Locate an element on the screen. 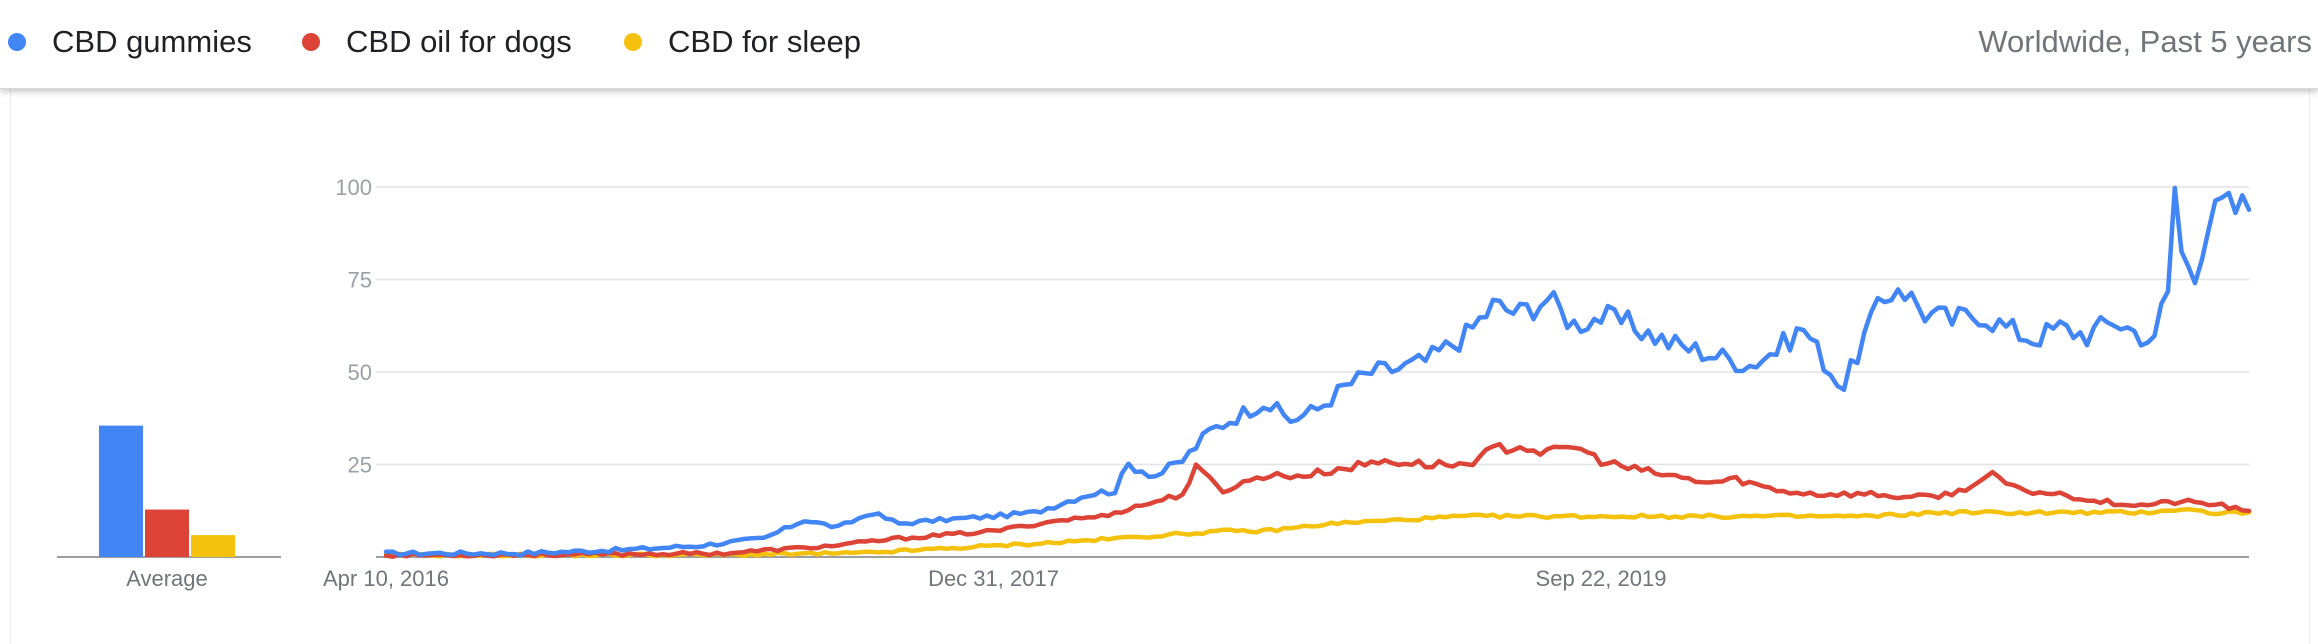 The image size is (2318, 644). average-bar-cbd-oil-for-dogs is located at coordinates (167, 533).